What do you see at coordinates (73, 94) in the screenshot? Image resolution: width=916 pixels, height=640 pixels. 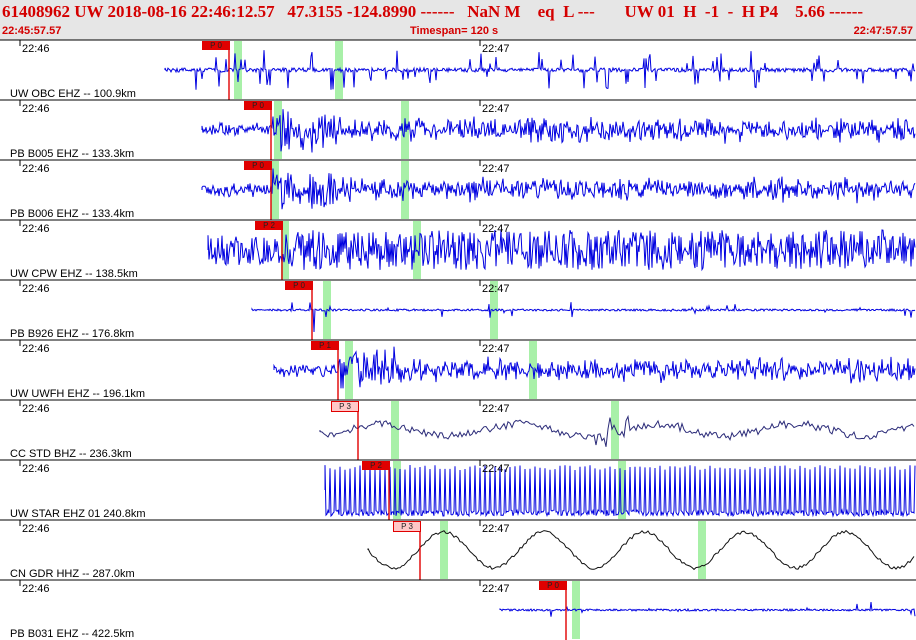 I see `station-label: UW OBC EHZ -- 100.9km` at bounding box center [73, 94].